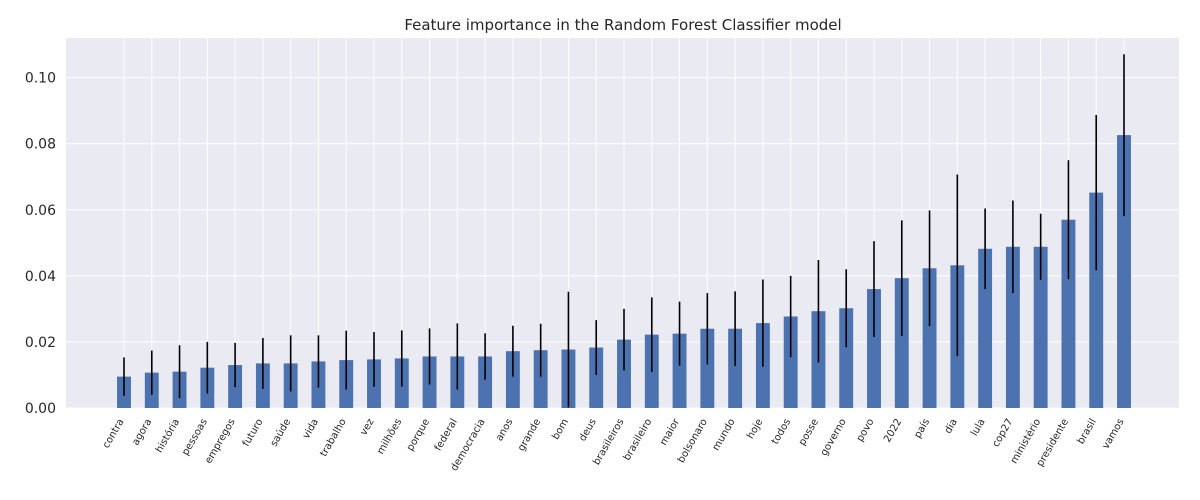  What do you see at coordinates (40, 79) in the screenshot?
I see `y-tick-label: 0.10` at bounding box center [40, 79].